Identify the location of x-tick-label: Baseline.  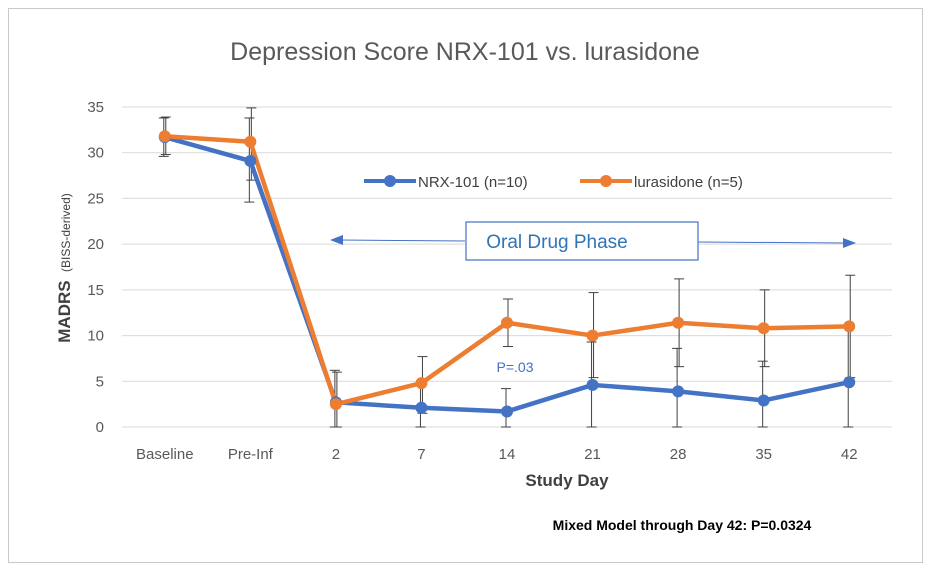
(165, 454).